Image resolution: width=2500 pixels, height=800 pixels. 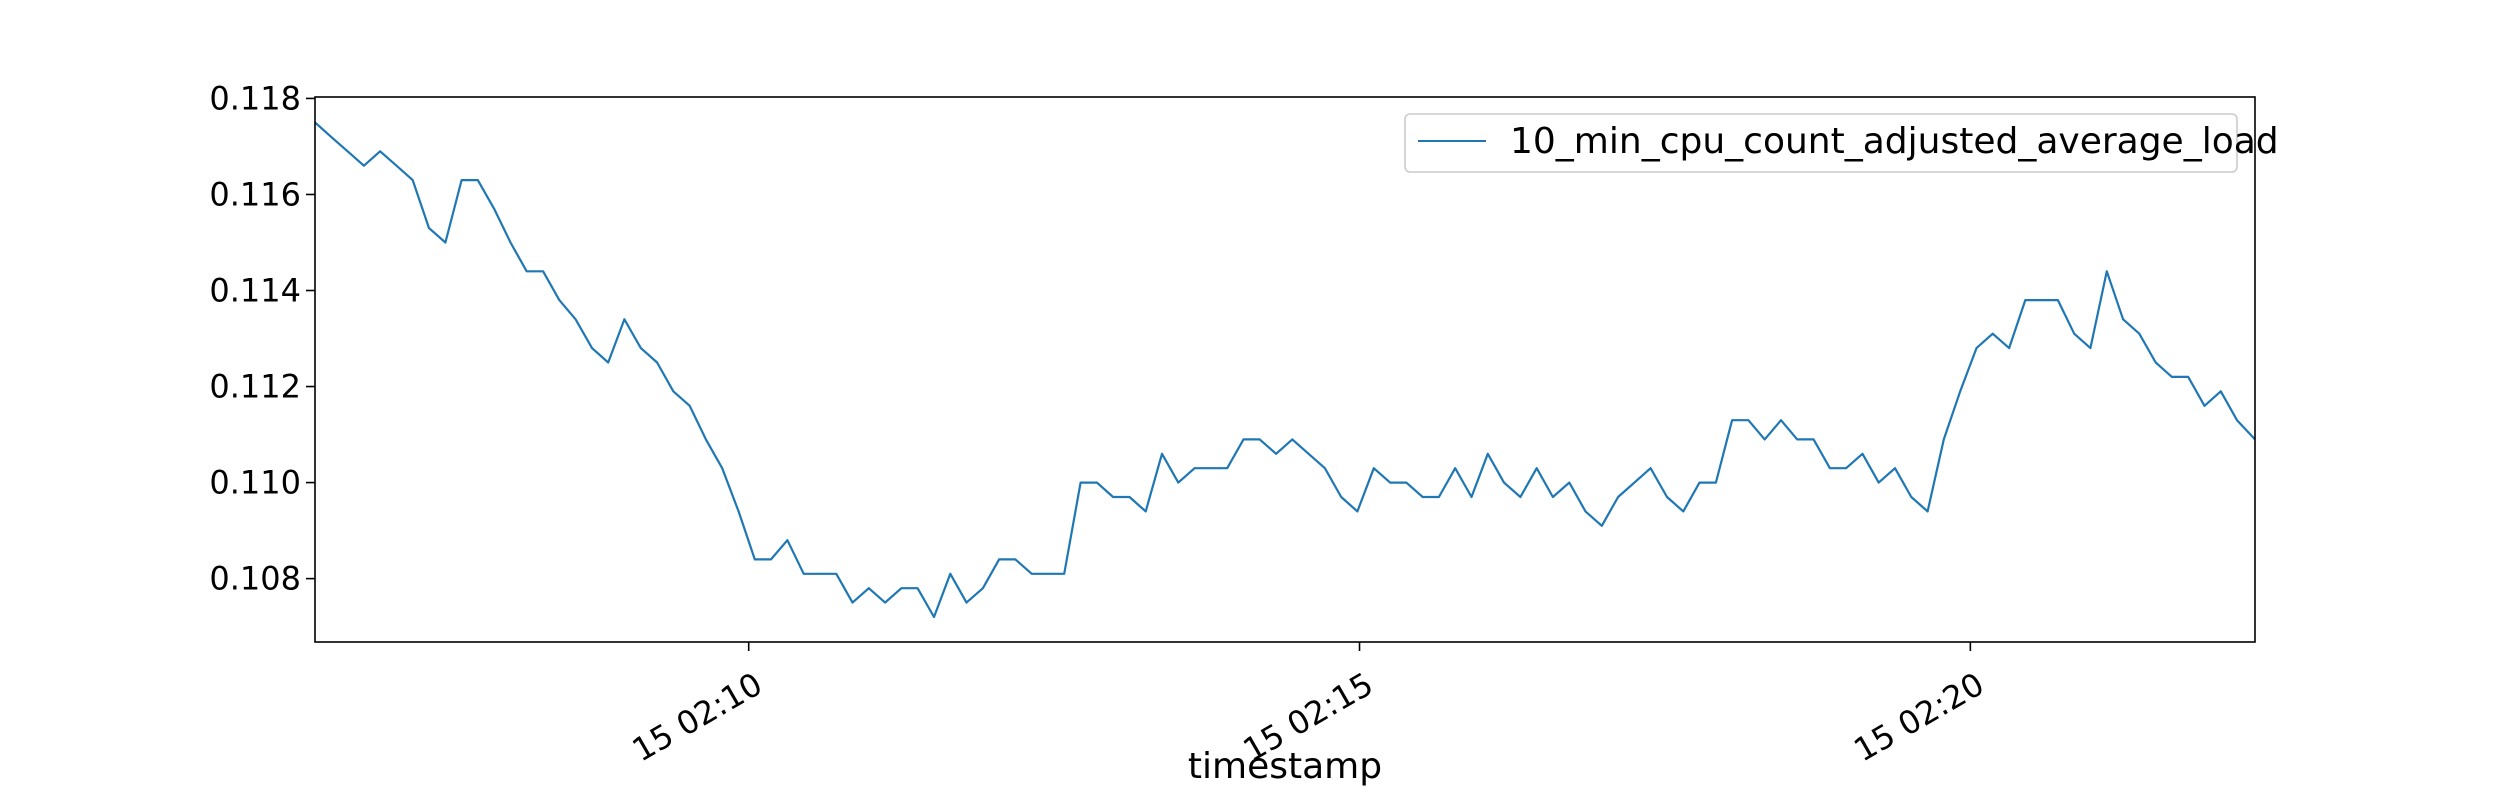 I want to click on x-axis-label: timestamp, so click(x=1285, y=766).